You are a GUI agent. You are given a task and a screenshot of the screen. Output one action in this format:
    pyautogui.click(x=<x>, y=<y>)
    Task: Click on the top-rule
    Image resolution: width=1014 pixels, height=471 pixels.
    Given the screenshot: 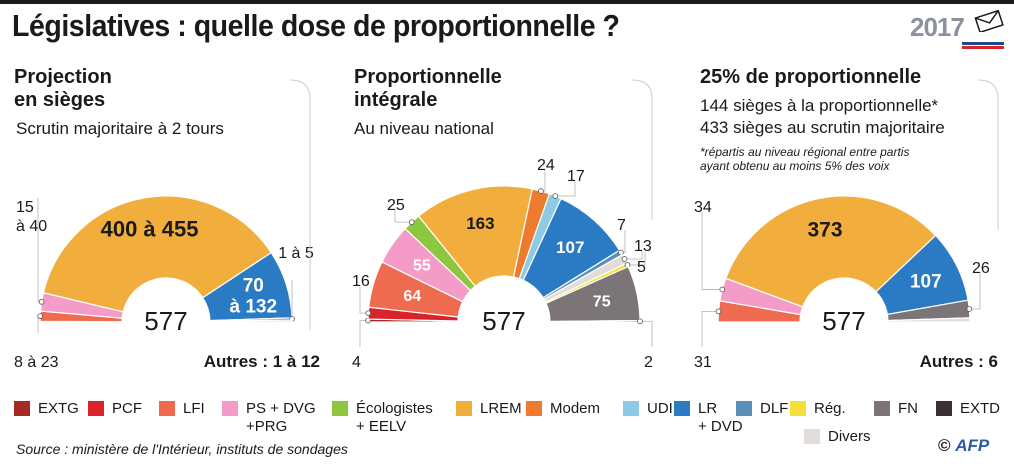 What is the action you would take?
    pyautogui.click(x=507, y=2)
    